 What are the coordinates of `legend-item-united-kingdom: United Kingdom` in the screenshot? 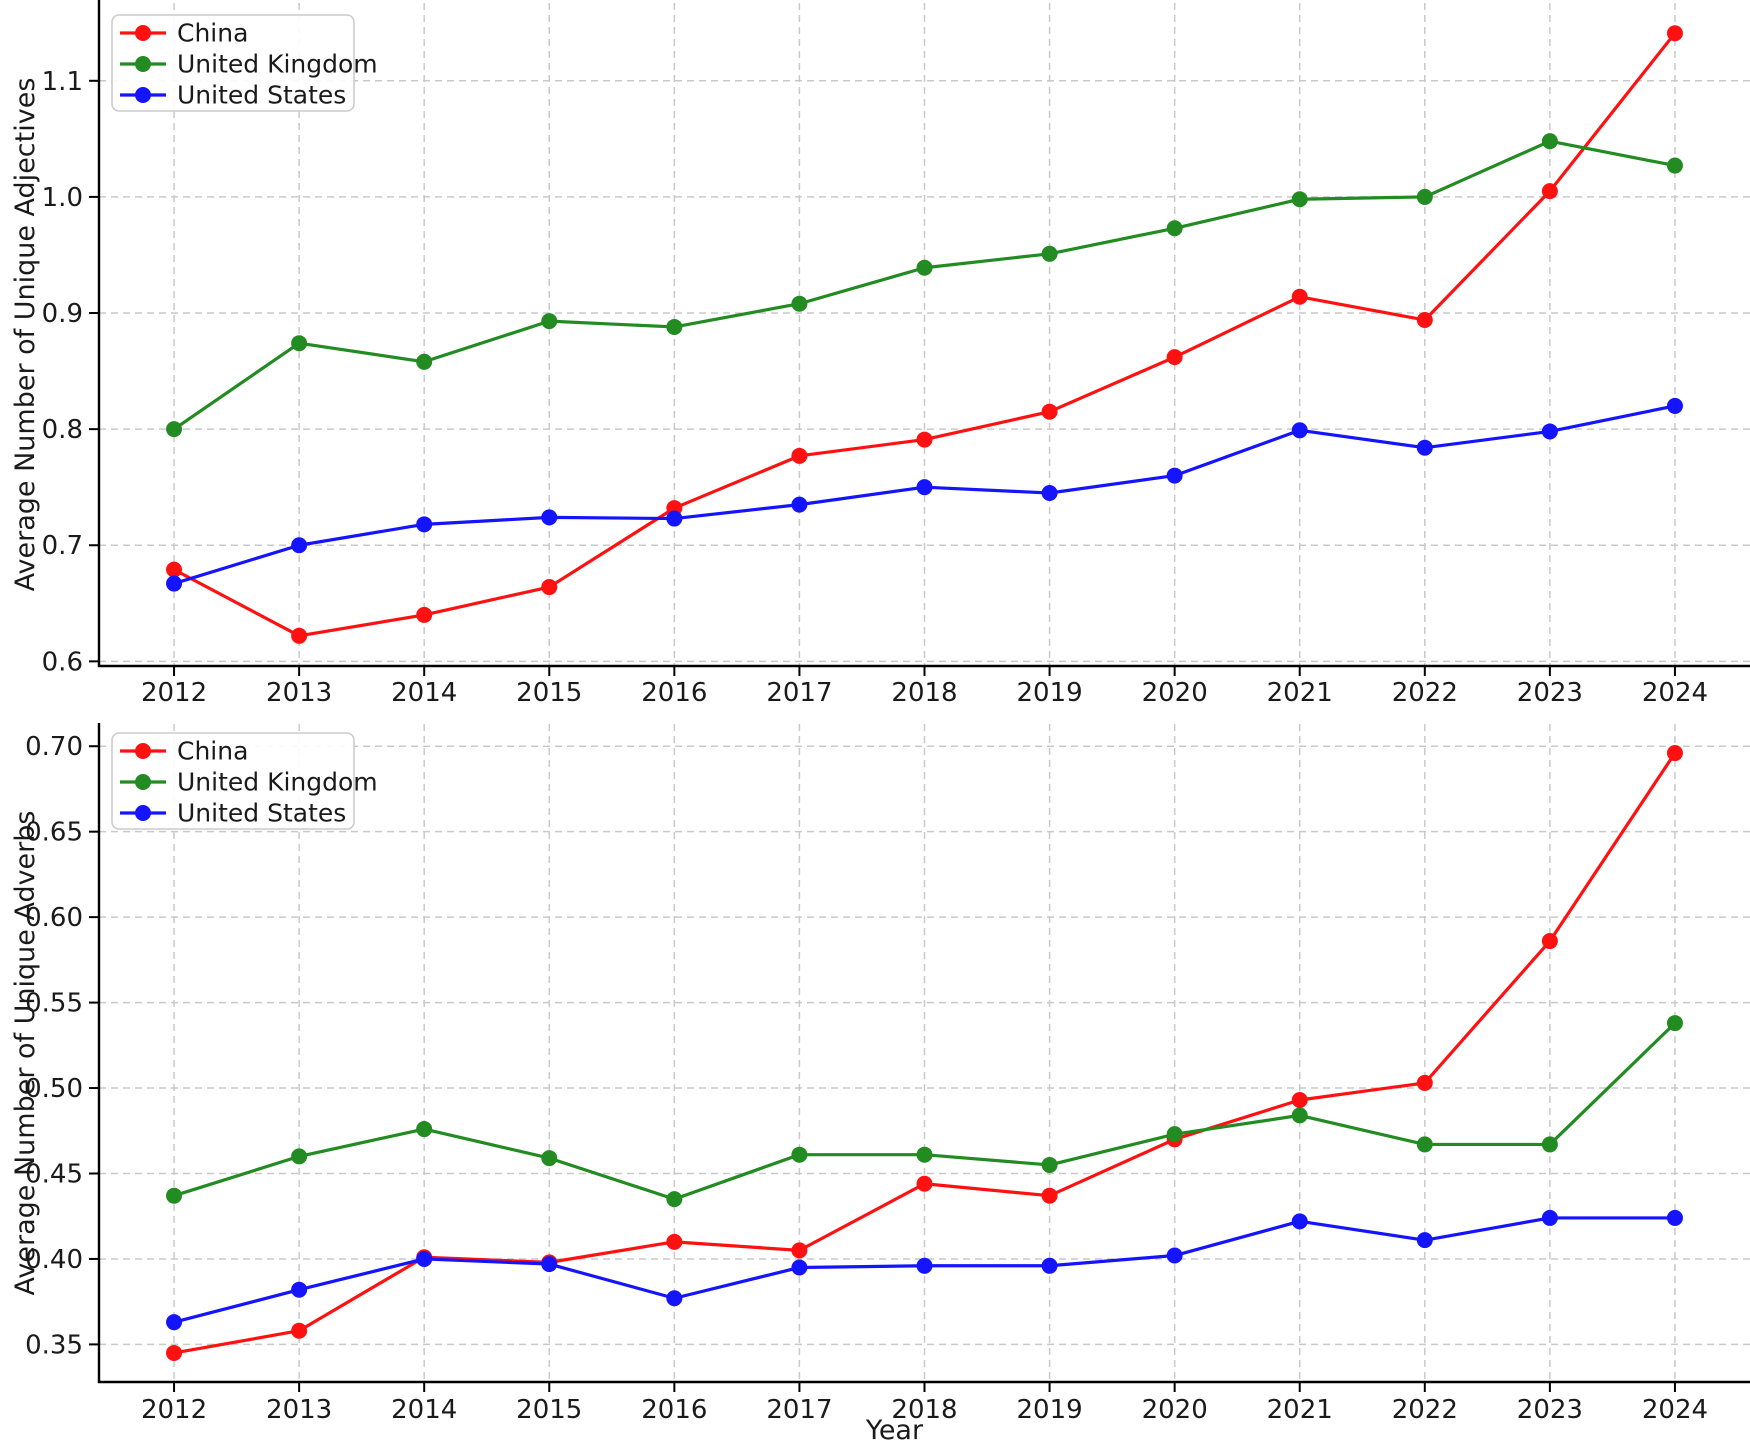 It's located at (249, 782).